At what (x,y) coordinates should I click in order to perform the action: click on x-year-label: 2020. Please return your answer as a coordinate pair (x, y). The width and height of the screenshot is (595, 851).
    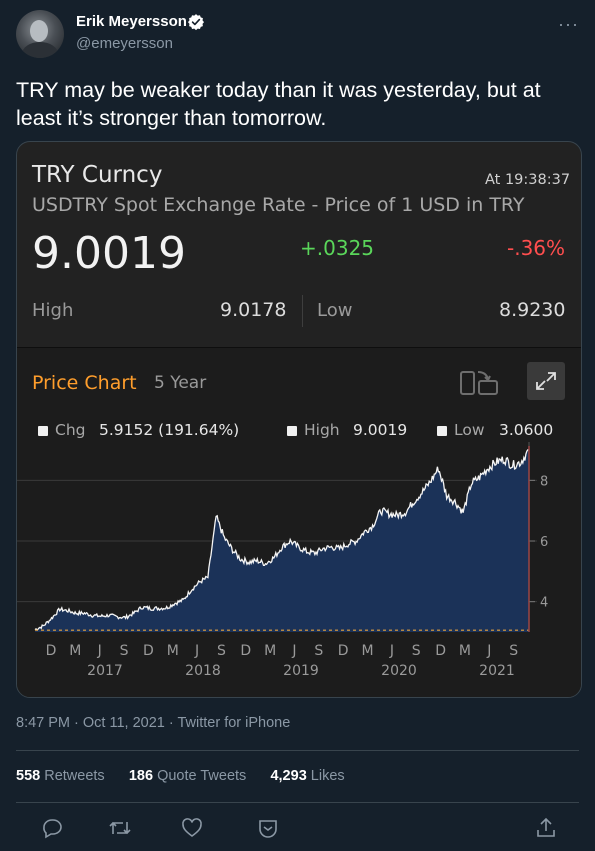
    Looking at the image, I should click on (399, 671).